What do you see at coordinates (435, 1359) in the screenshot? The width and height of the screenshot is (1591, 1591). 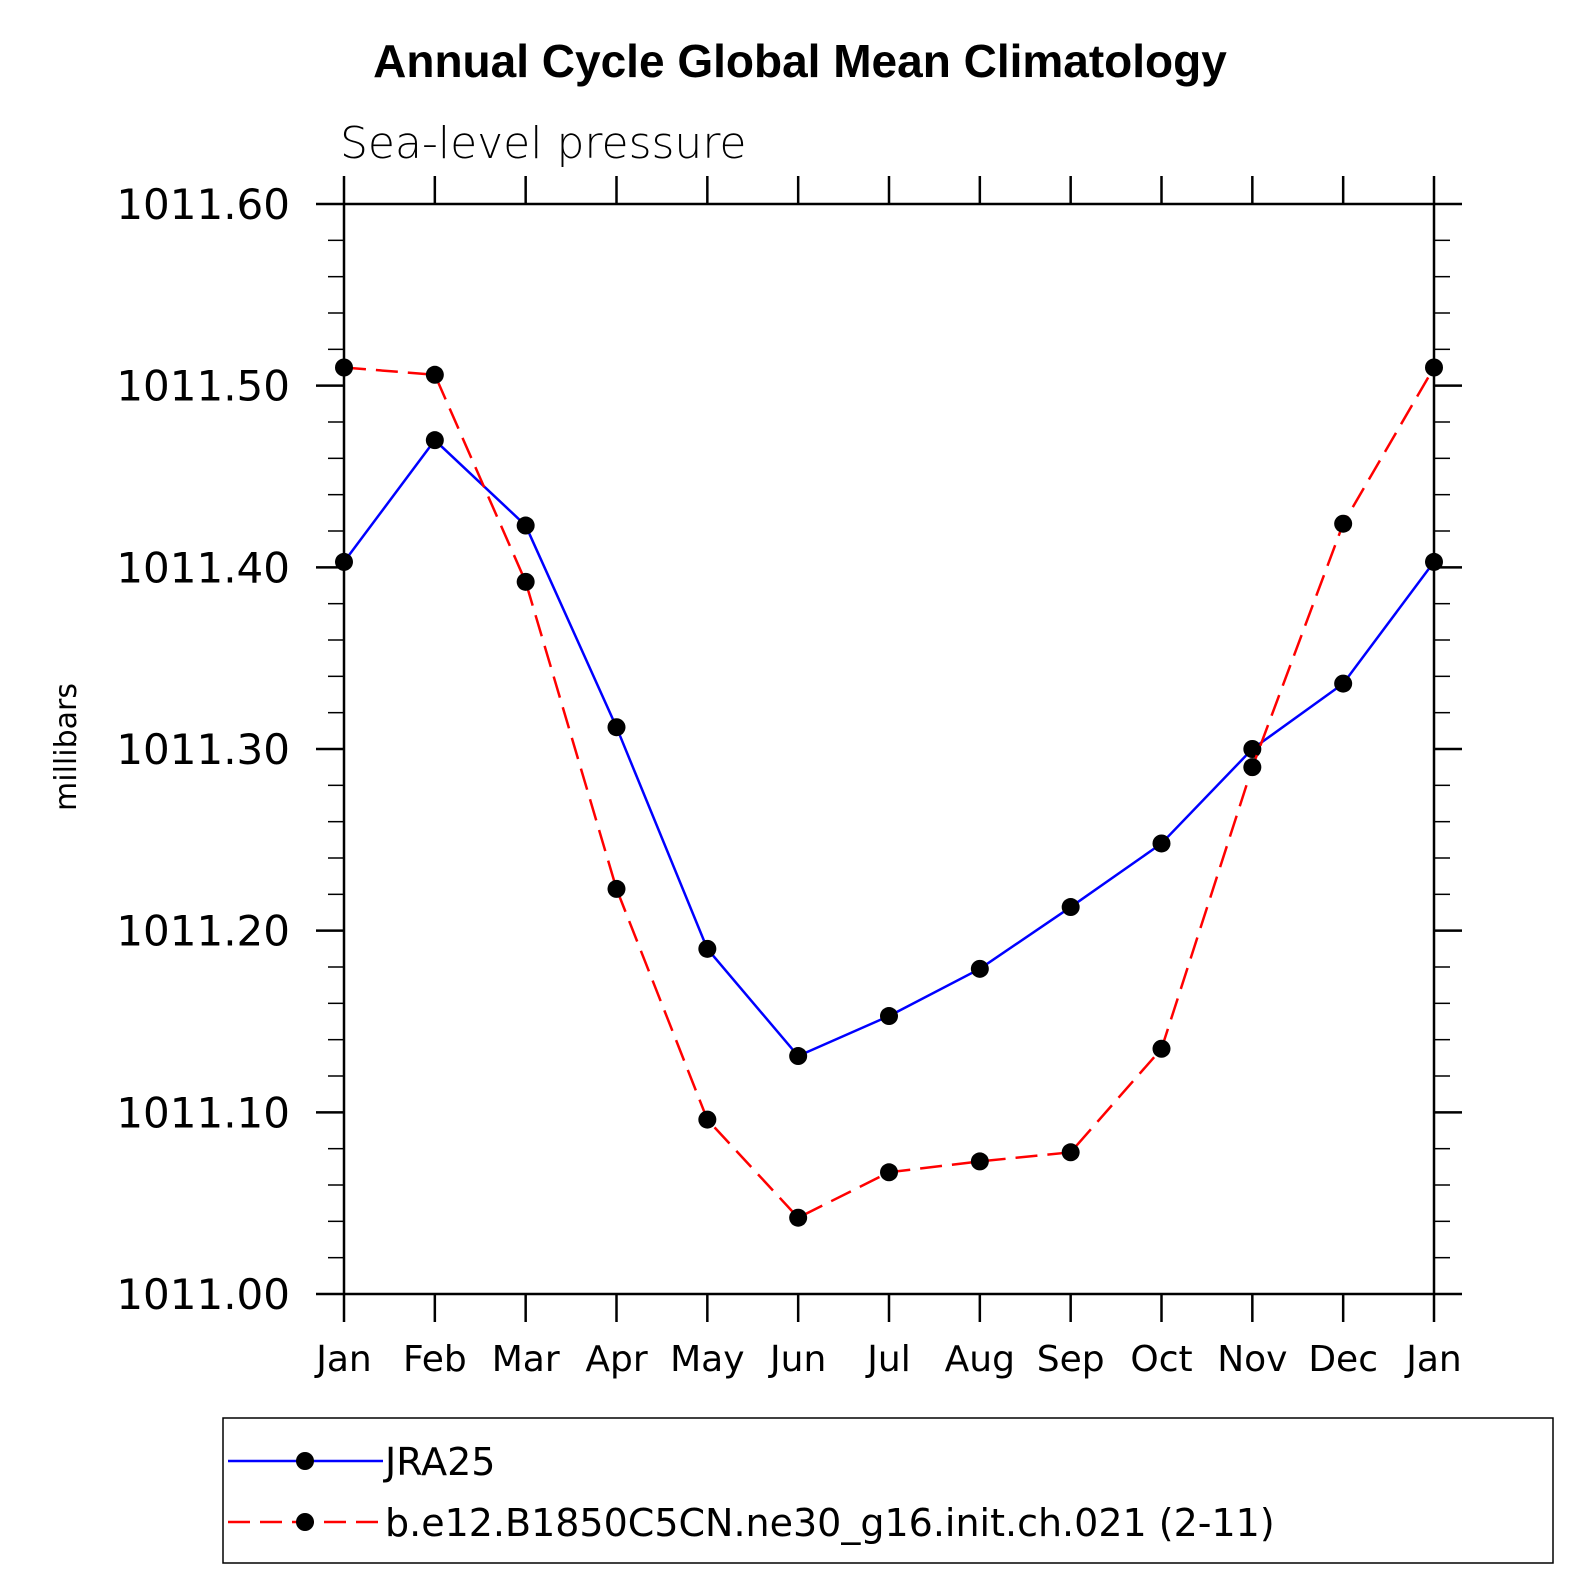 I see `x-tick-label: Feb` at bounding box center [435, 1359].